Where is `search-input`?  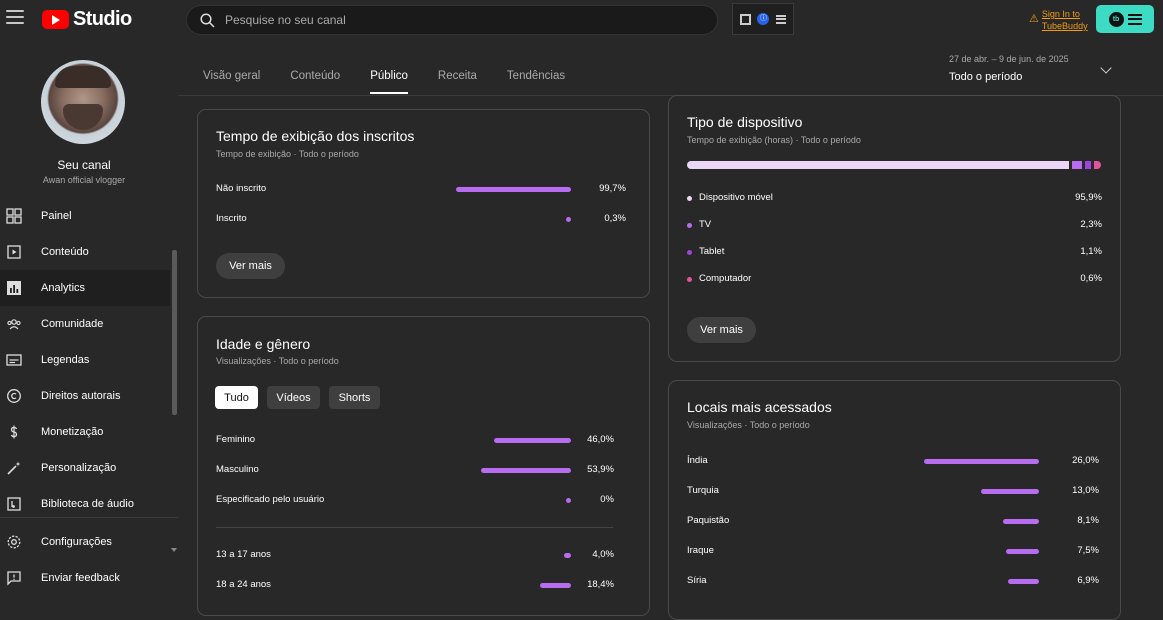 search-input is located at coordinates (455, 20).